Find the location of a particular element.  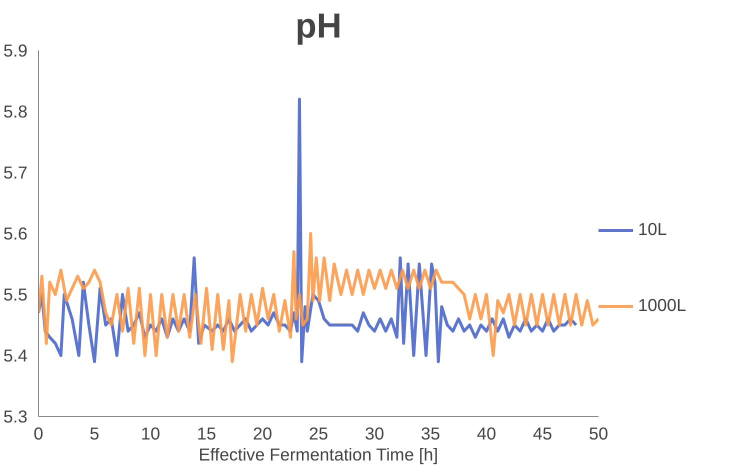

x-tick-label: 5 is located at coordinates (95, 434).